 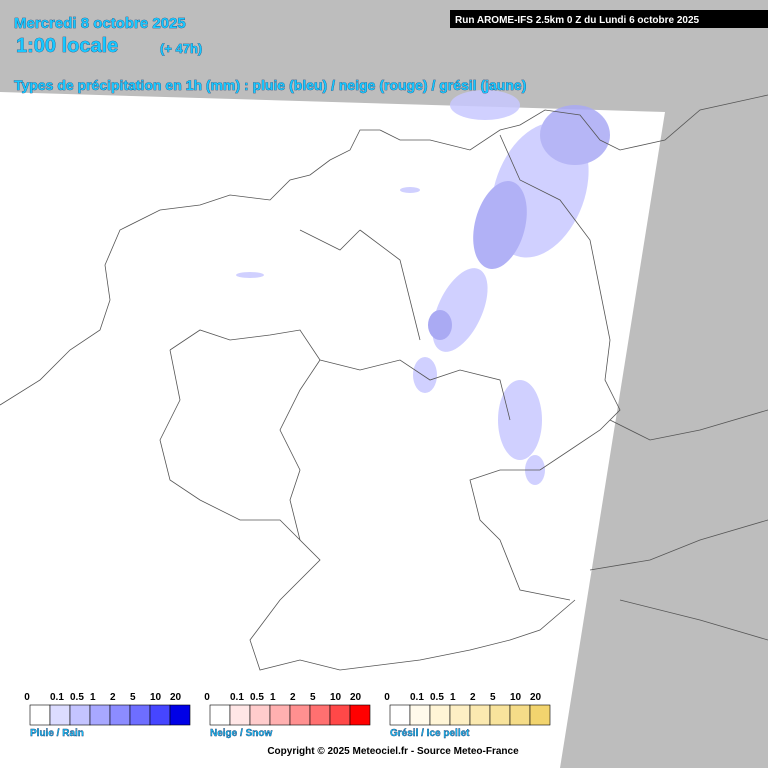 I want to click on legend-name: Pluie / Rain, so click(x=57, y=733).